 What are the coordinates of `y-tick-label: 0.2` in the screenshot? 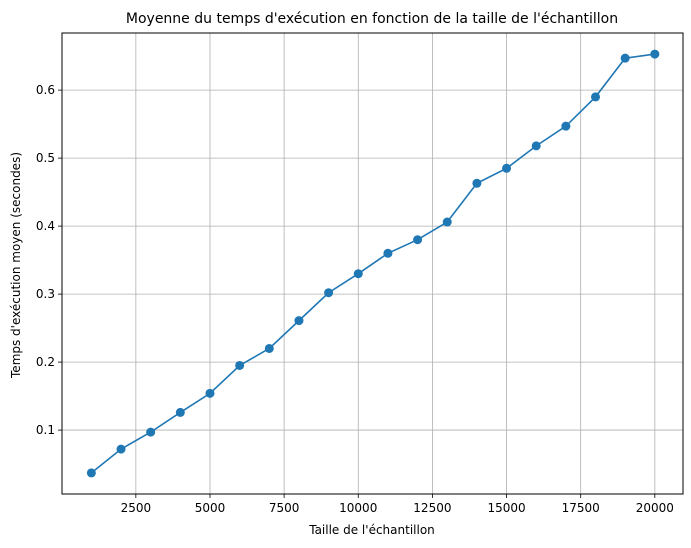 It's located at (45, 362).